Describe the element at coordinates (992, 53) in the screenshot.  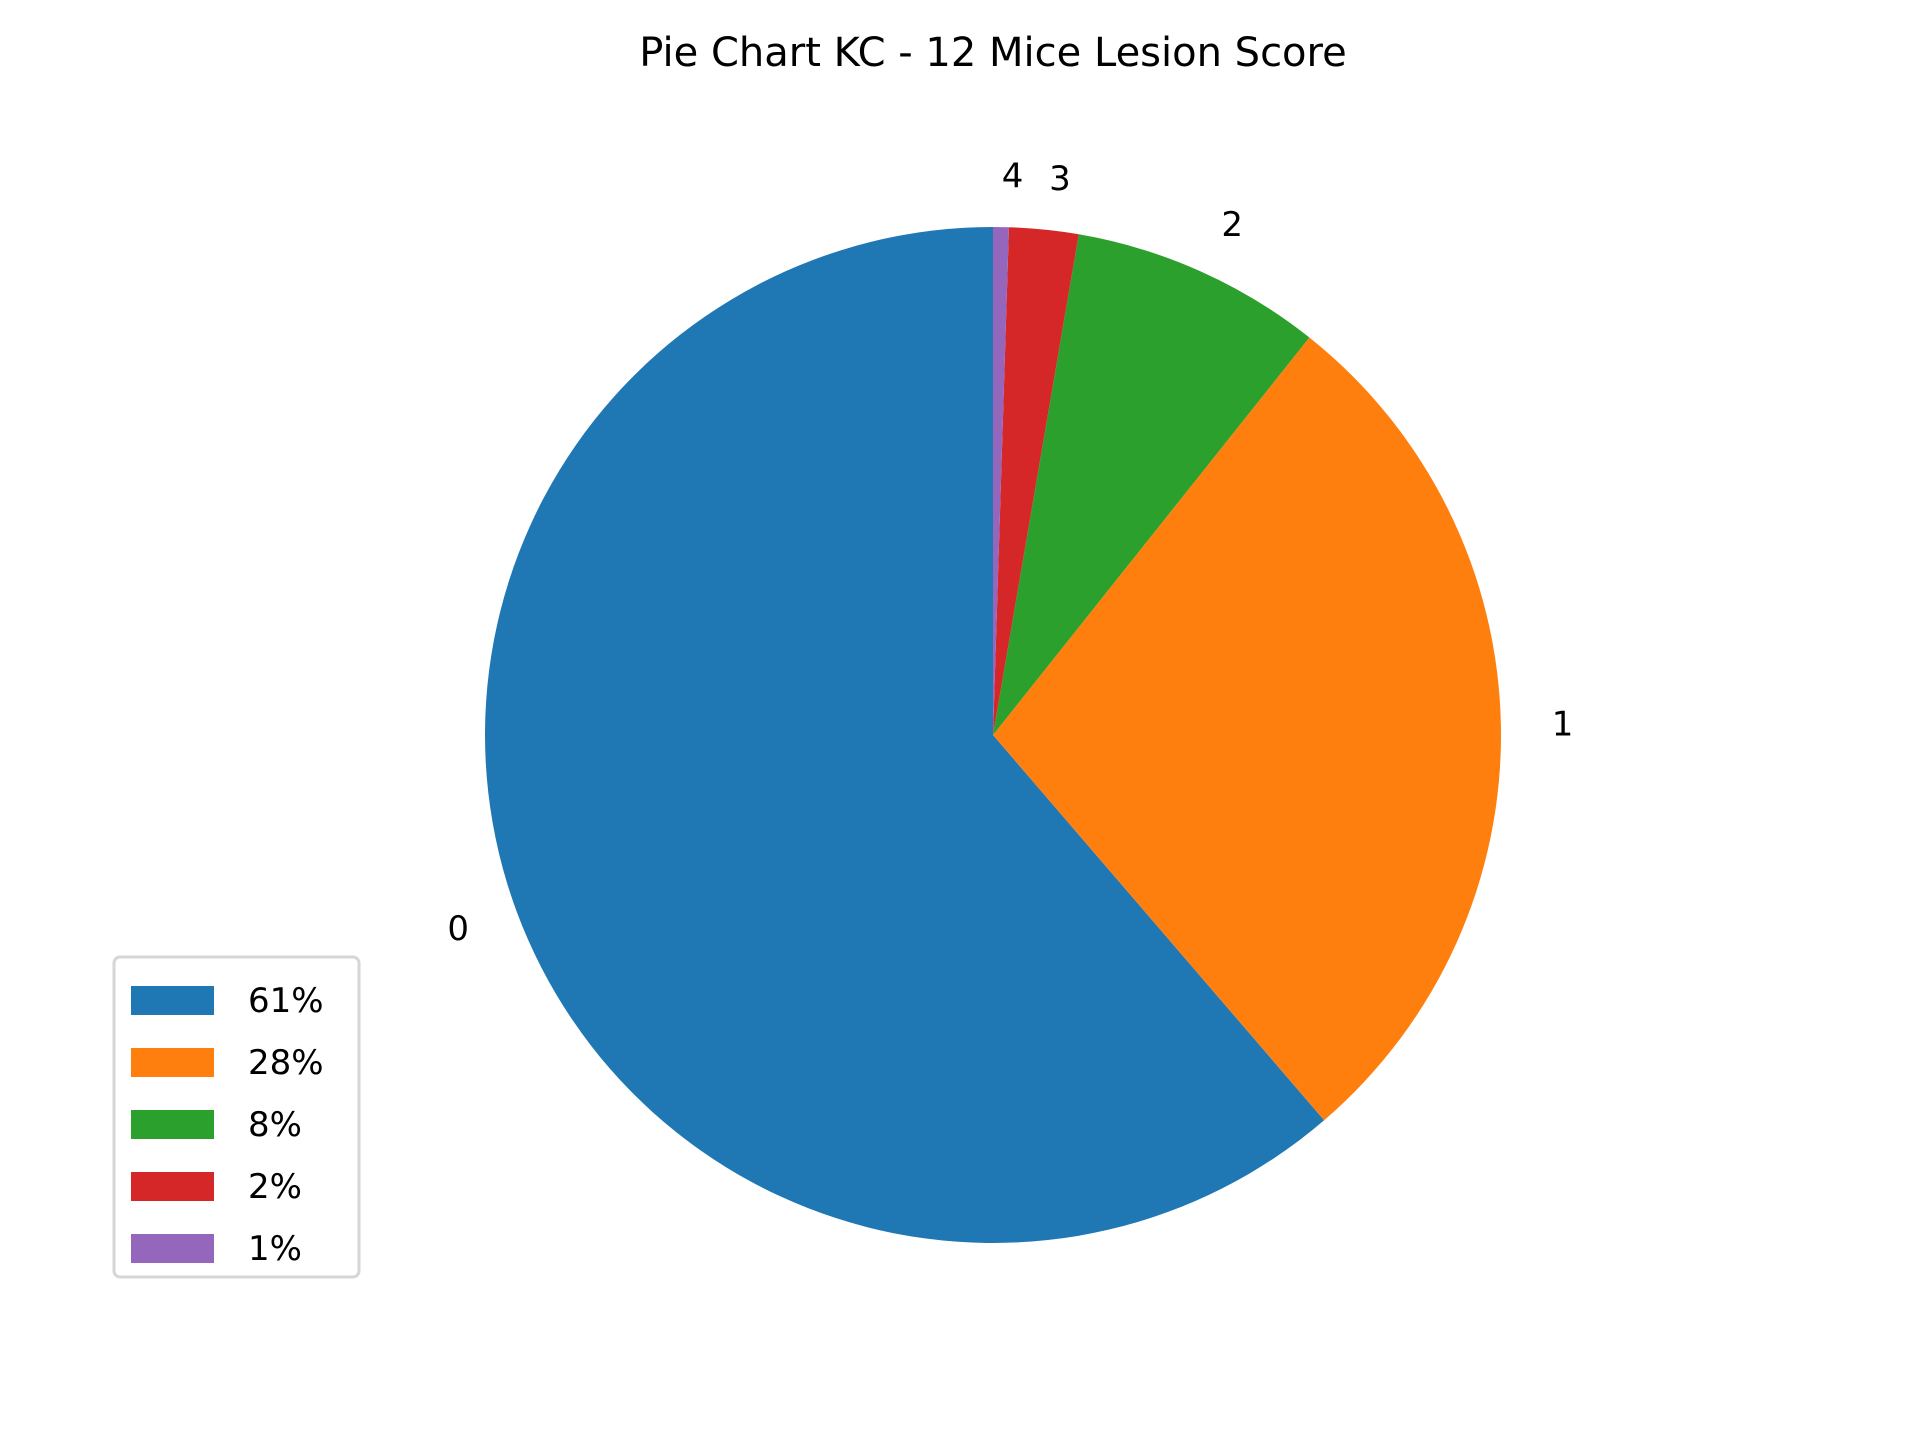
I see `chart-title: Pie Chart KC - 12 Mice Lesion Score` at that location.